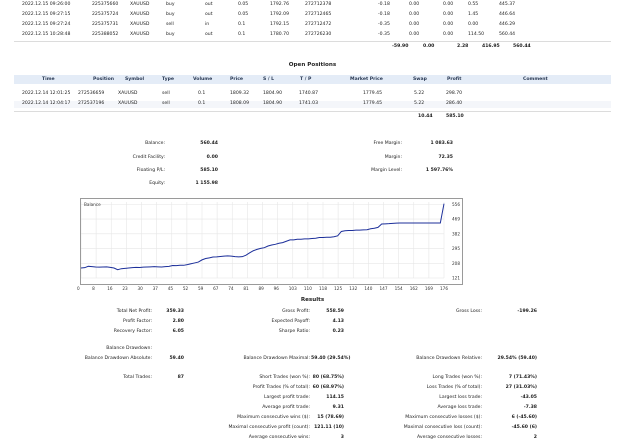 The height and width of the screenshot is (447, 625). Describe the element at coordinates (104, 79) in the screenshot. I see `col-position: Position` at that location.